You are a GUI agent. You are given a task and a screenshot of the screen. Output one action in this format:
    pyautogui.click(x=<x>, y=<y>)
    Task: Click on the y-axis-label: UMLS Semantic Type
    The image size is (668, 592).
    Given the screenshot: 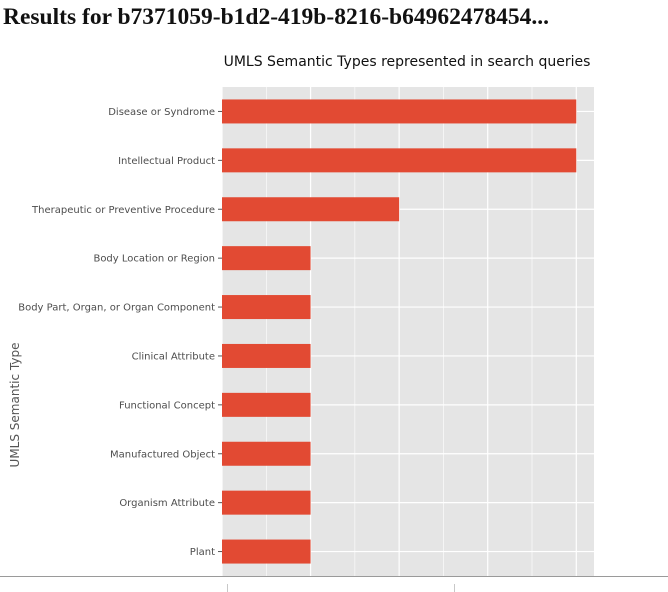 What is the action you would take?
    pyautogui.click(x=15, y=405)
    